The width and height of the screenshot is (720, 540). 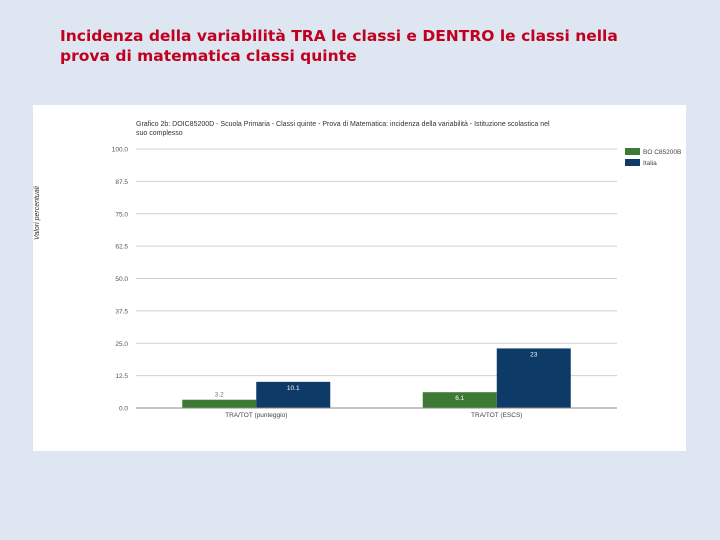 What do you see at coordinates (121, 344) in the screenshot?
I see `y-tick-label: 25.0` at bounding box center [121, 344].